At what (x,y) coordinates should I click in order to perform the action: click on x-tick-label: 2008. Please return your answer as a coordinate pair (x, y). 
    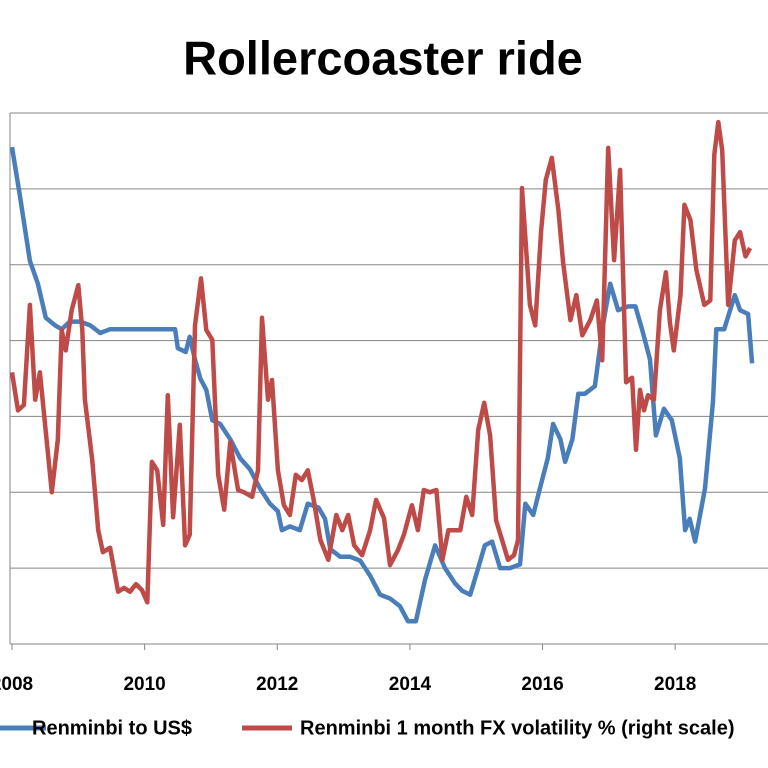
    Looking at the image, I should click on (16, 684).